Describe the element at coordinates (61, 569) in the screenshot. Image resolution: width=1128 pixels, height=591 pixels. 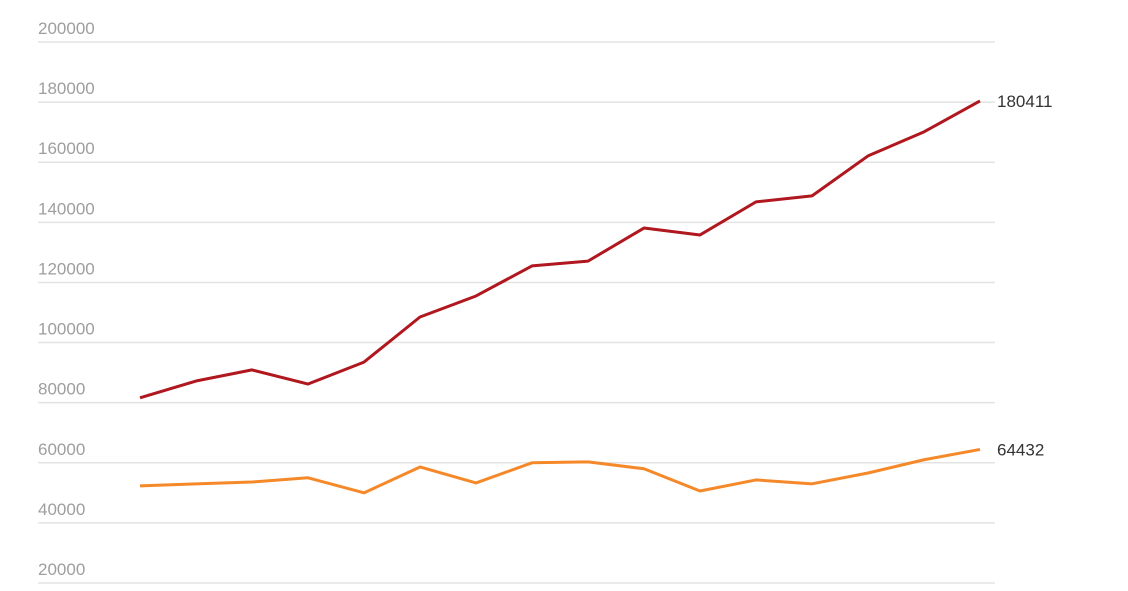
I see `y-tick-label: 20000` at that location.